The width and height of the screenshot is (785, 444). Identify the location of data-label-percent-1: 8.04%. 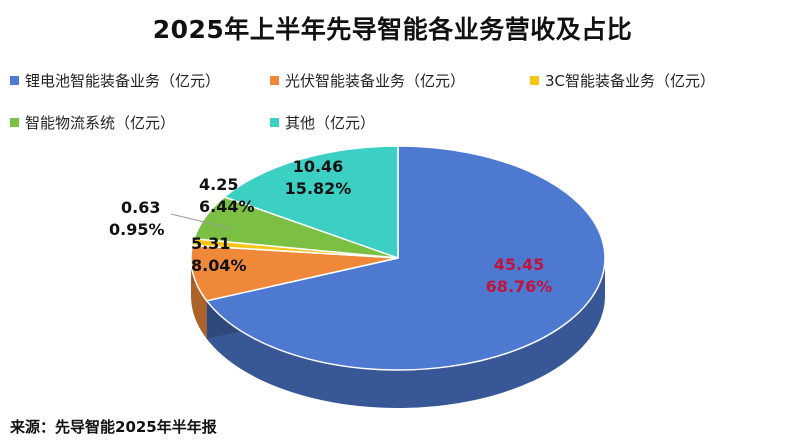
(219, 265).